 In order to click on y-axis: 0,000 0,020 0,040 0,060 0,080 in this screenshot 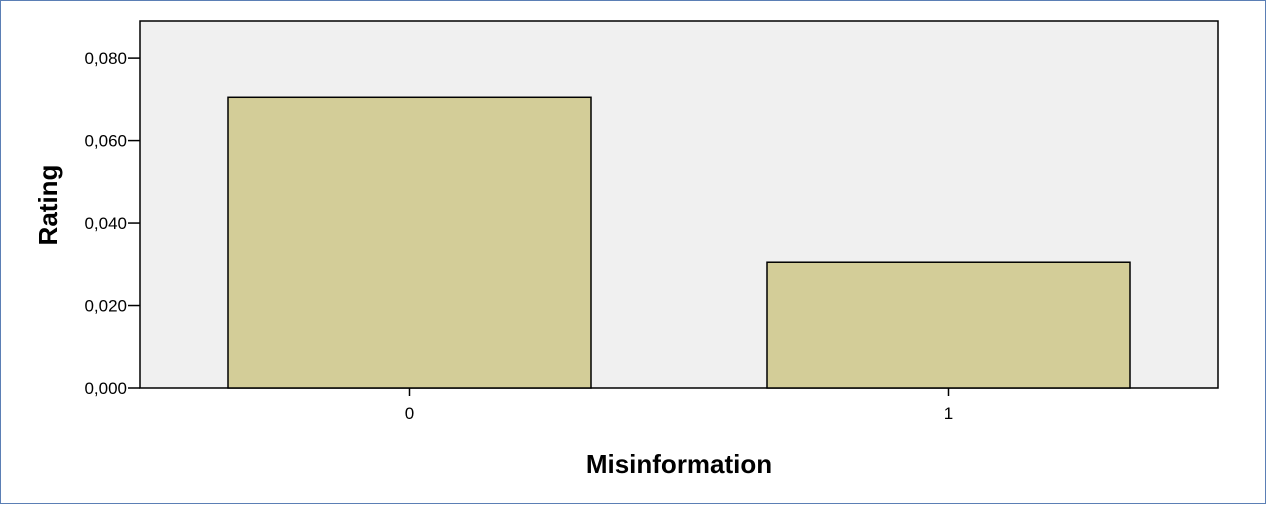, I will do `click(112, 223)`.